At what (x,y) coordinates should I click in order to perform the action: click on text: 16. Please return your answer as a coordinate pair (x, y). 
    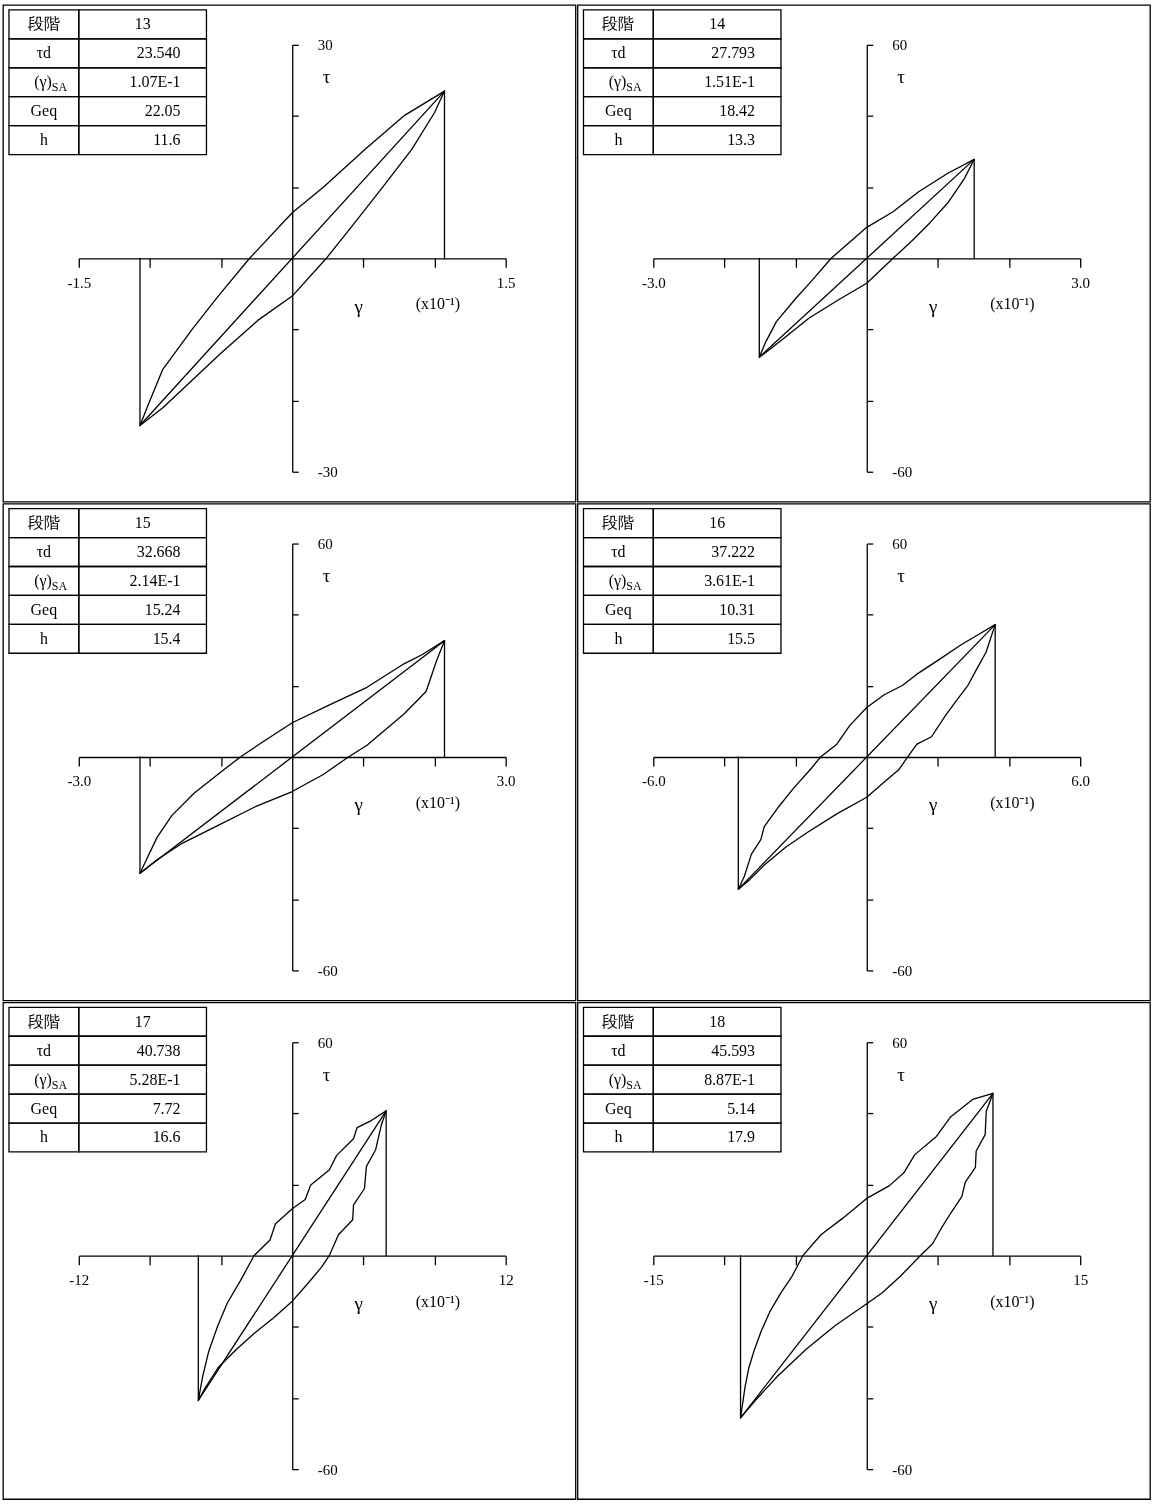
    Looking at the image, I should click on (717, 523).